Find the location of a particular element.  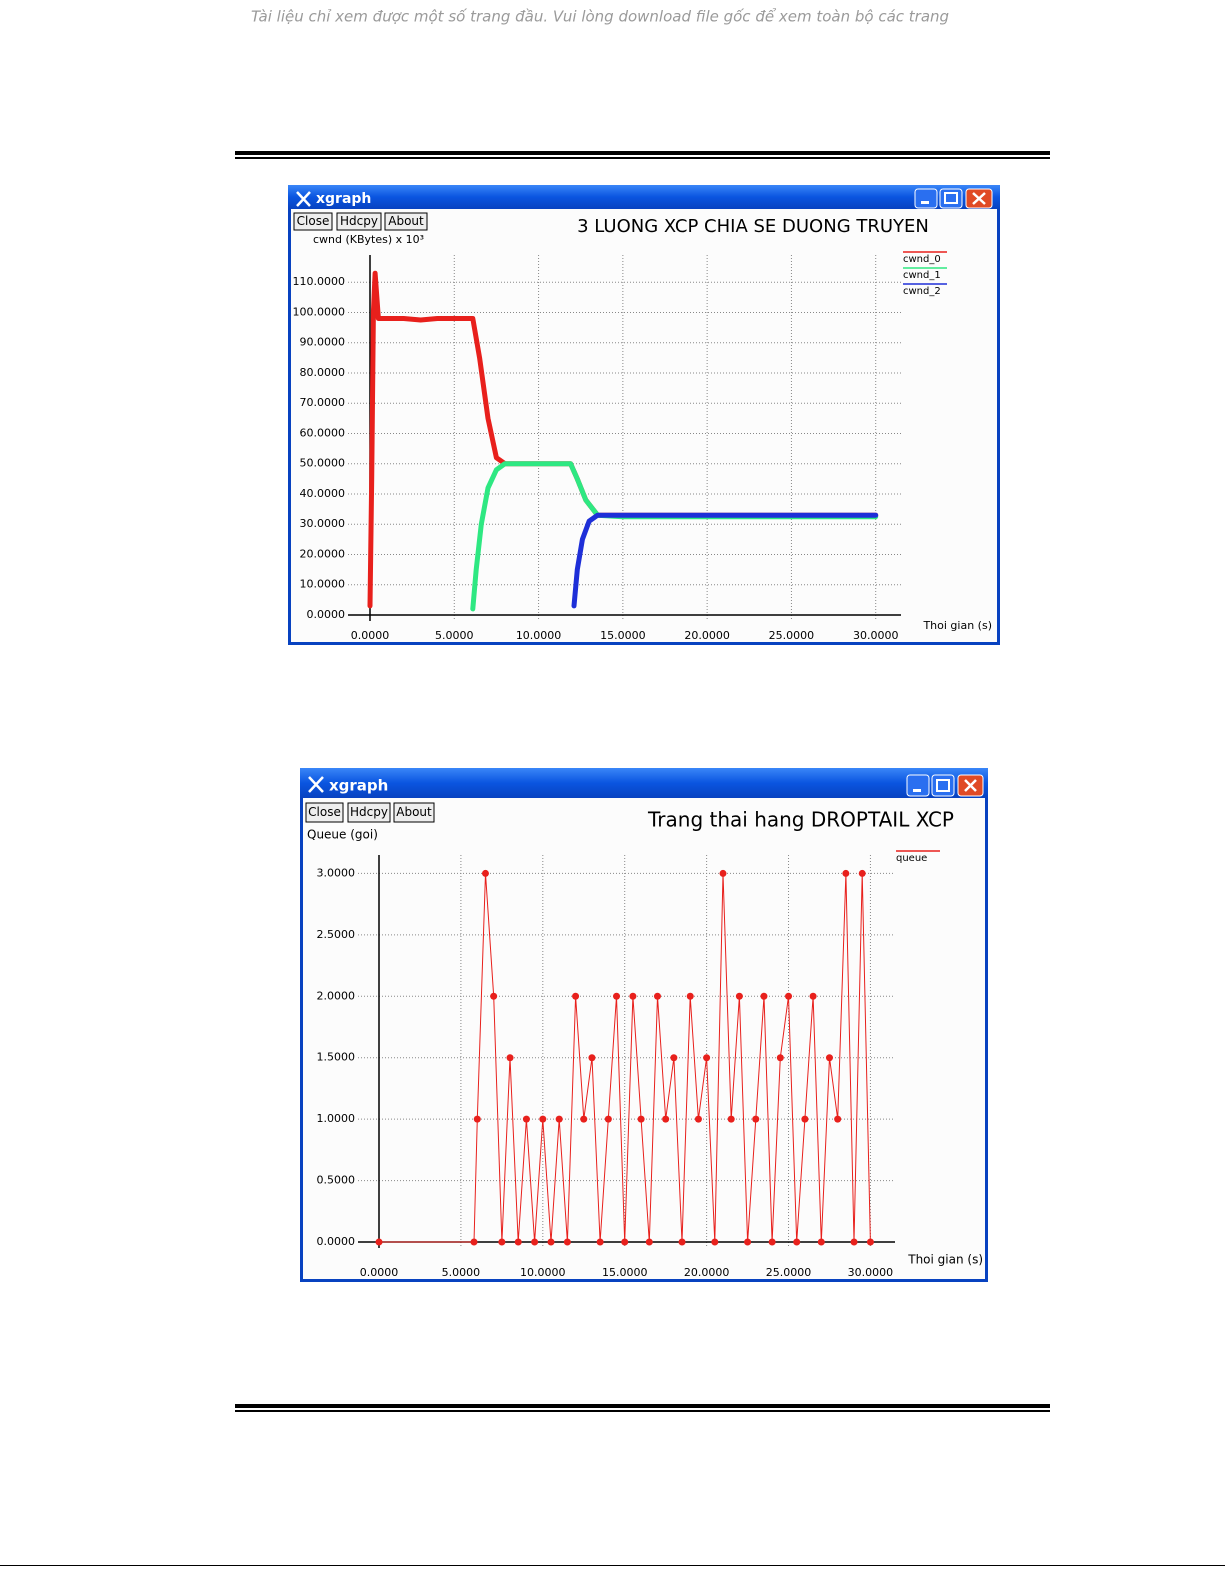

y-tick-label: 50.0000 is located at coordinates (323, 463).